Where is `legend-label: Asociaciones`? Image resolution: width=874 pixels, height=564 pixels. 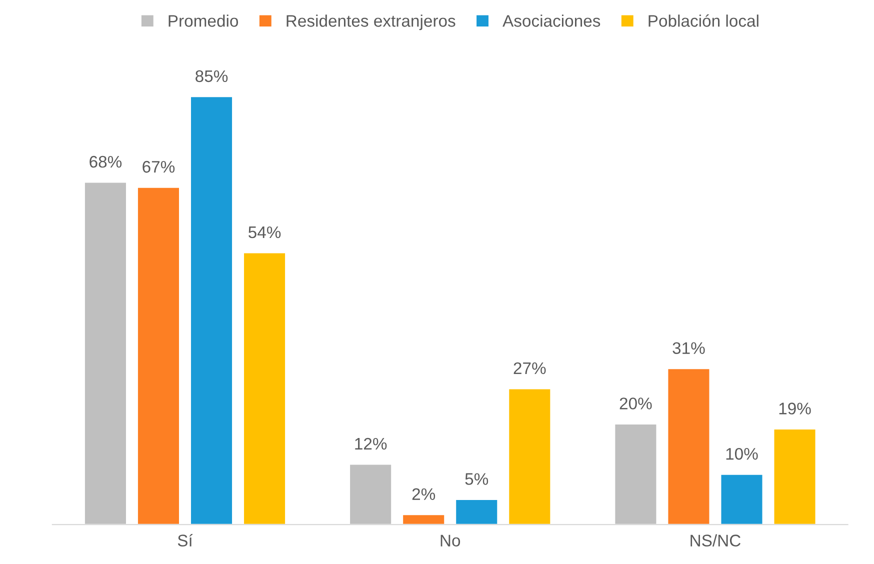 legend-label: Asociaciones is located at coordinates (551, 20).